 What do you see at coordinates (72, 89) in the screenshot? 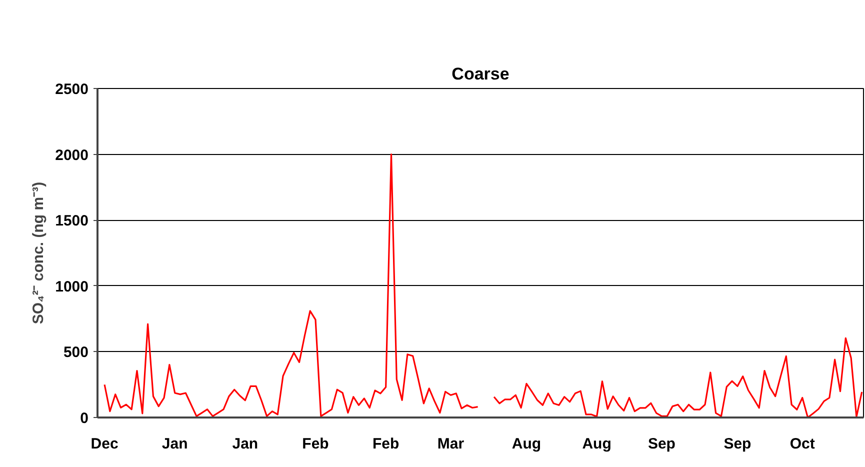
I see `y-tick-label: 2500` at bounding box center [72, 89].